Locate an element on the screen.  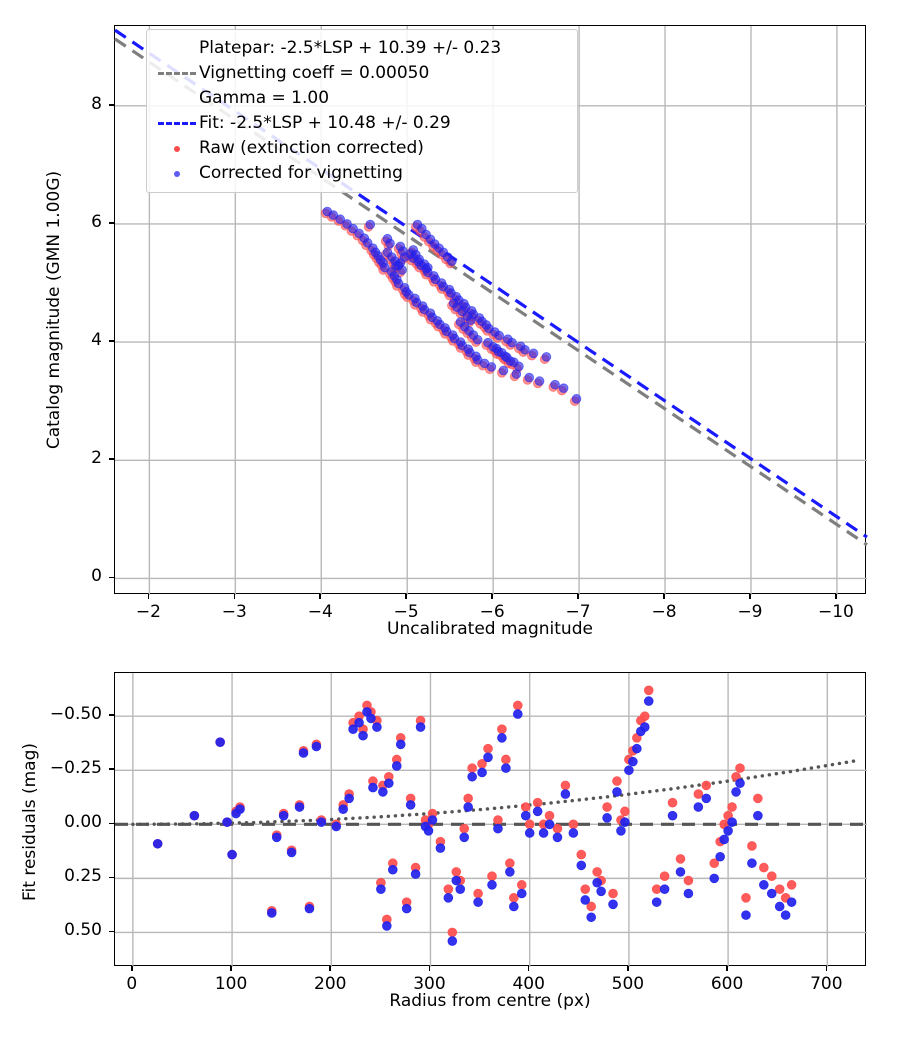
legend-entry-platepar: Platepar: -2.5*LSP + 10.39 +/- 0.23 is located at coordinates (361, 48).